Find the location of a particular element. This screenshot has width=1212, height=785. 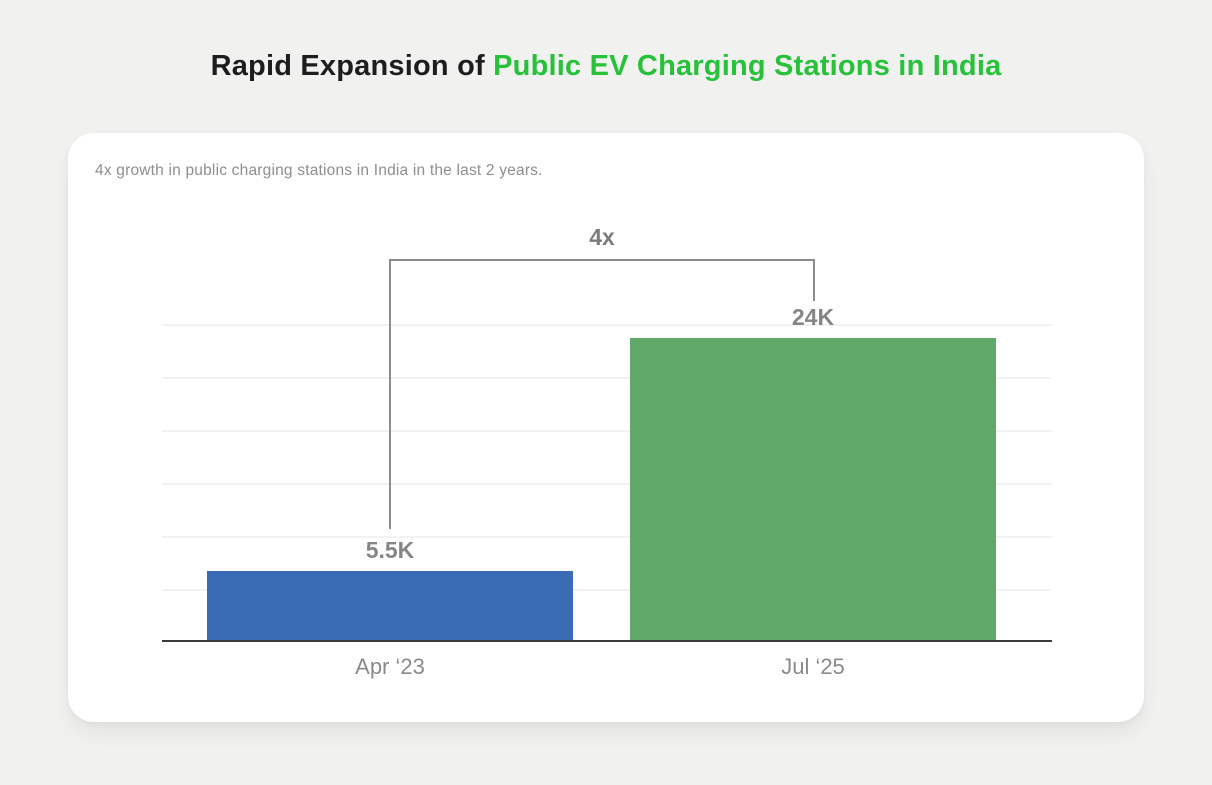

growth-bracket-right-line is located at coordinates (814, 280).